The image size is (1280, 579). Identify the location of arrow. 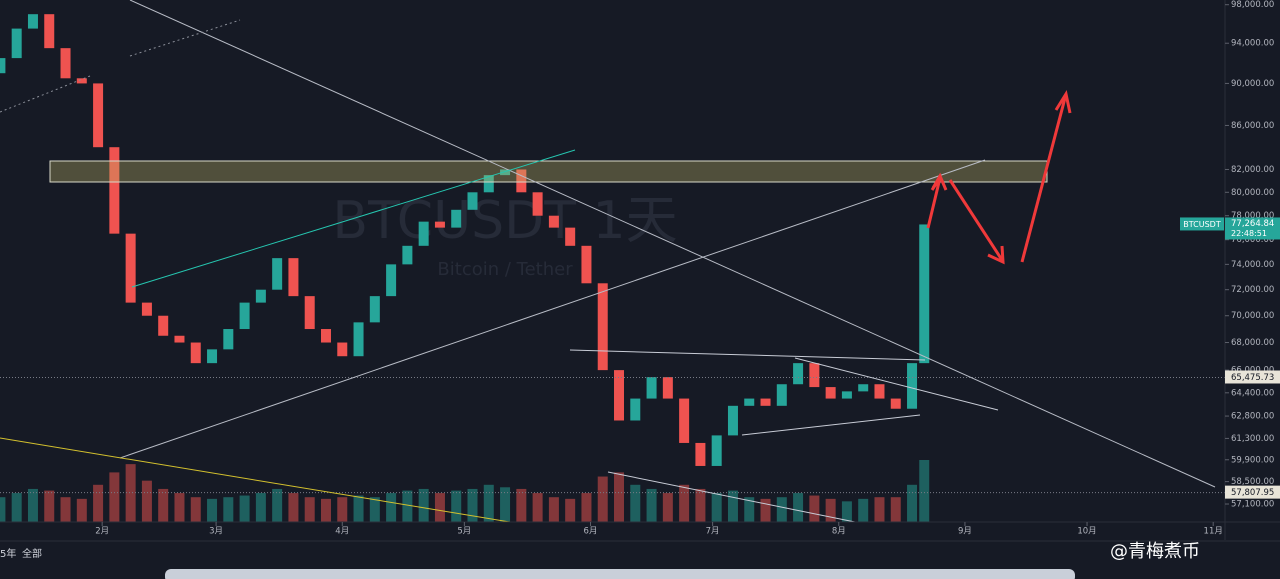
(1043, 180).